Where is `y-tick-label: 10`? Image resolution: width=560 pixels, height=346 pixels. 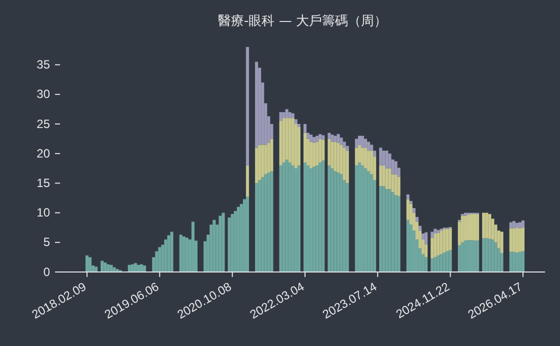
y-tick-label: 10 is located at coordinates (43, 213).